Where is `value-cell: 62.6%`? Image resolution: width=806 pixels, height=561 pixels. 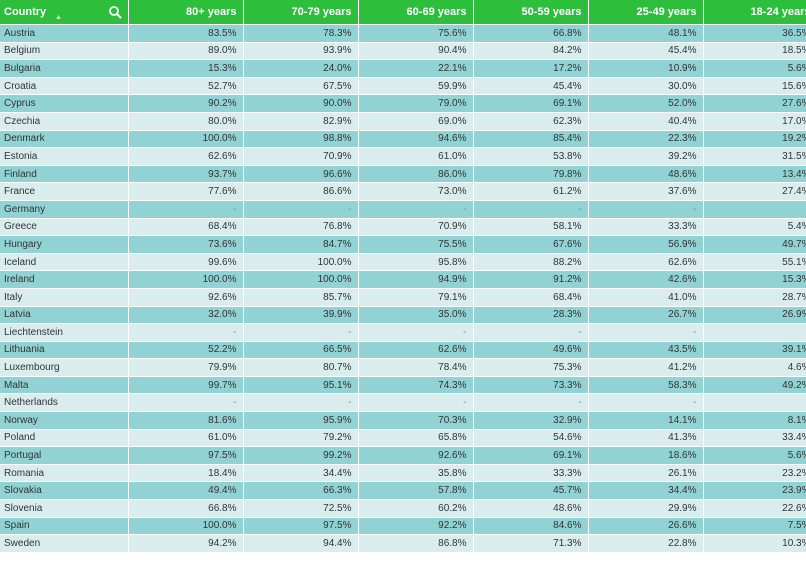 value-cell: 62.6% is located at coordinates (646, 262).